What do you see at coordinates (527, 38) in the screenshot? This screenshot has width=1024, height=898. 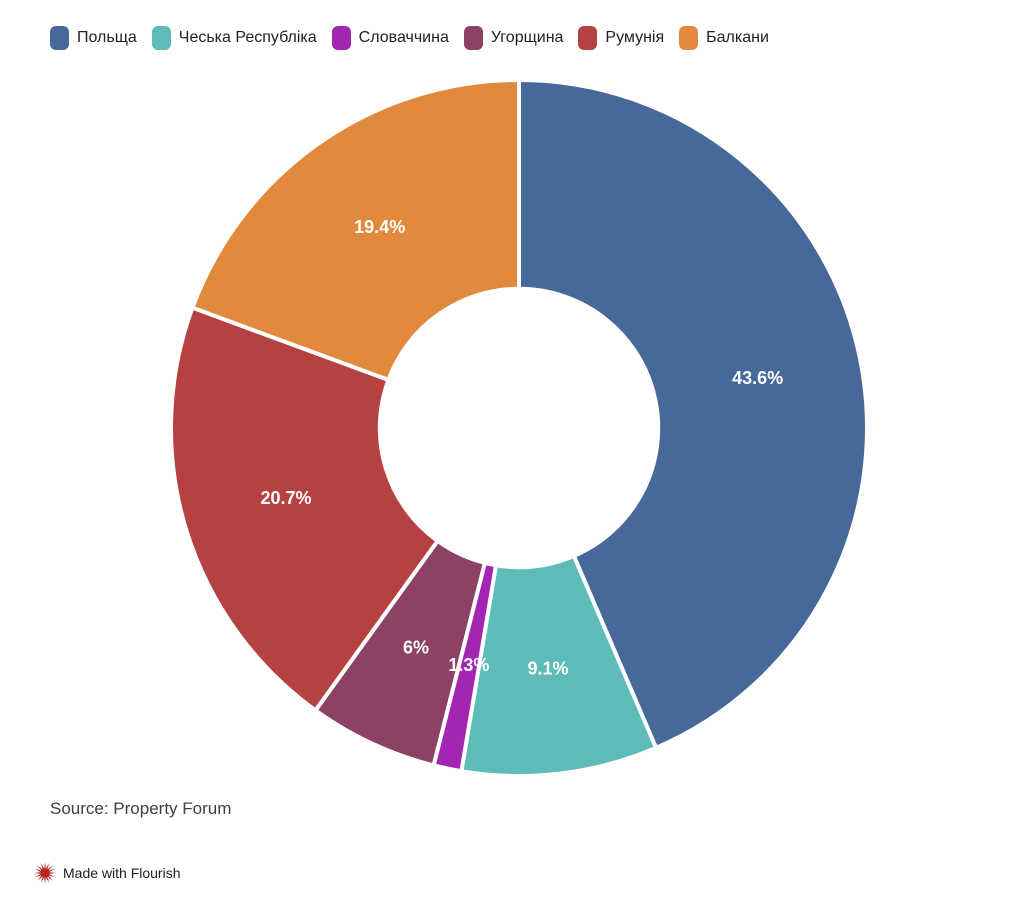 I see `legend-label: Угорщина` at bounding box center [527, 38].